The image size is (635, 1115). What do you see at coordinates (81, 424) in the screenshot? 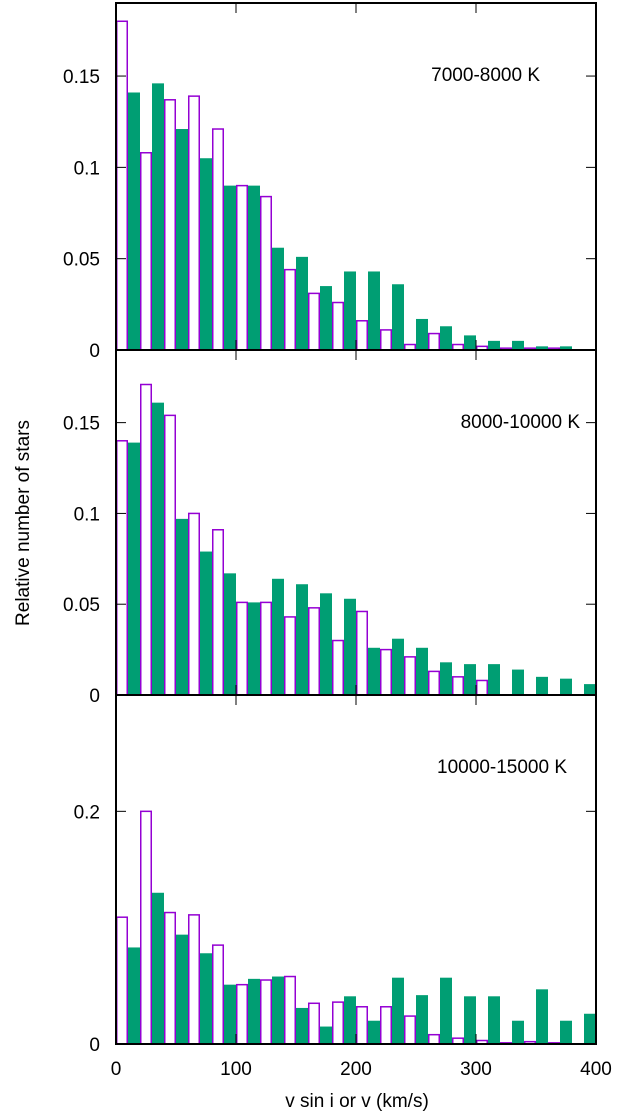
I see `y-tick-label: 0.15` at bounding box center [81, 424].